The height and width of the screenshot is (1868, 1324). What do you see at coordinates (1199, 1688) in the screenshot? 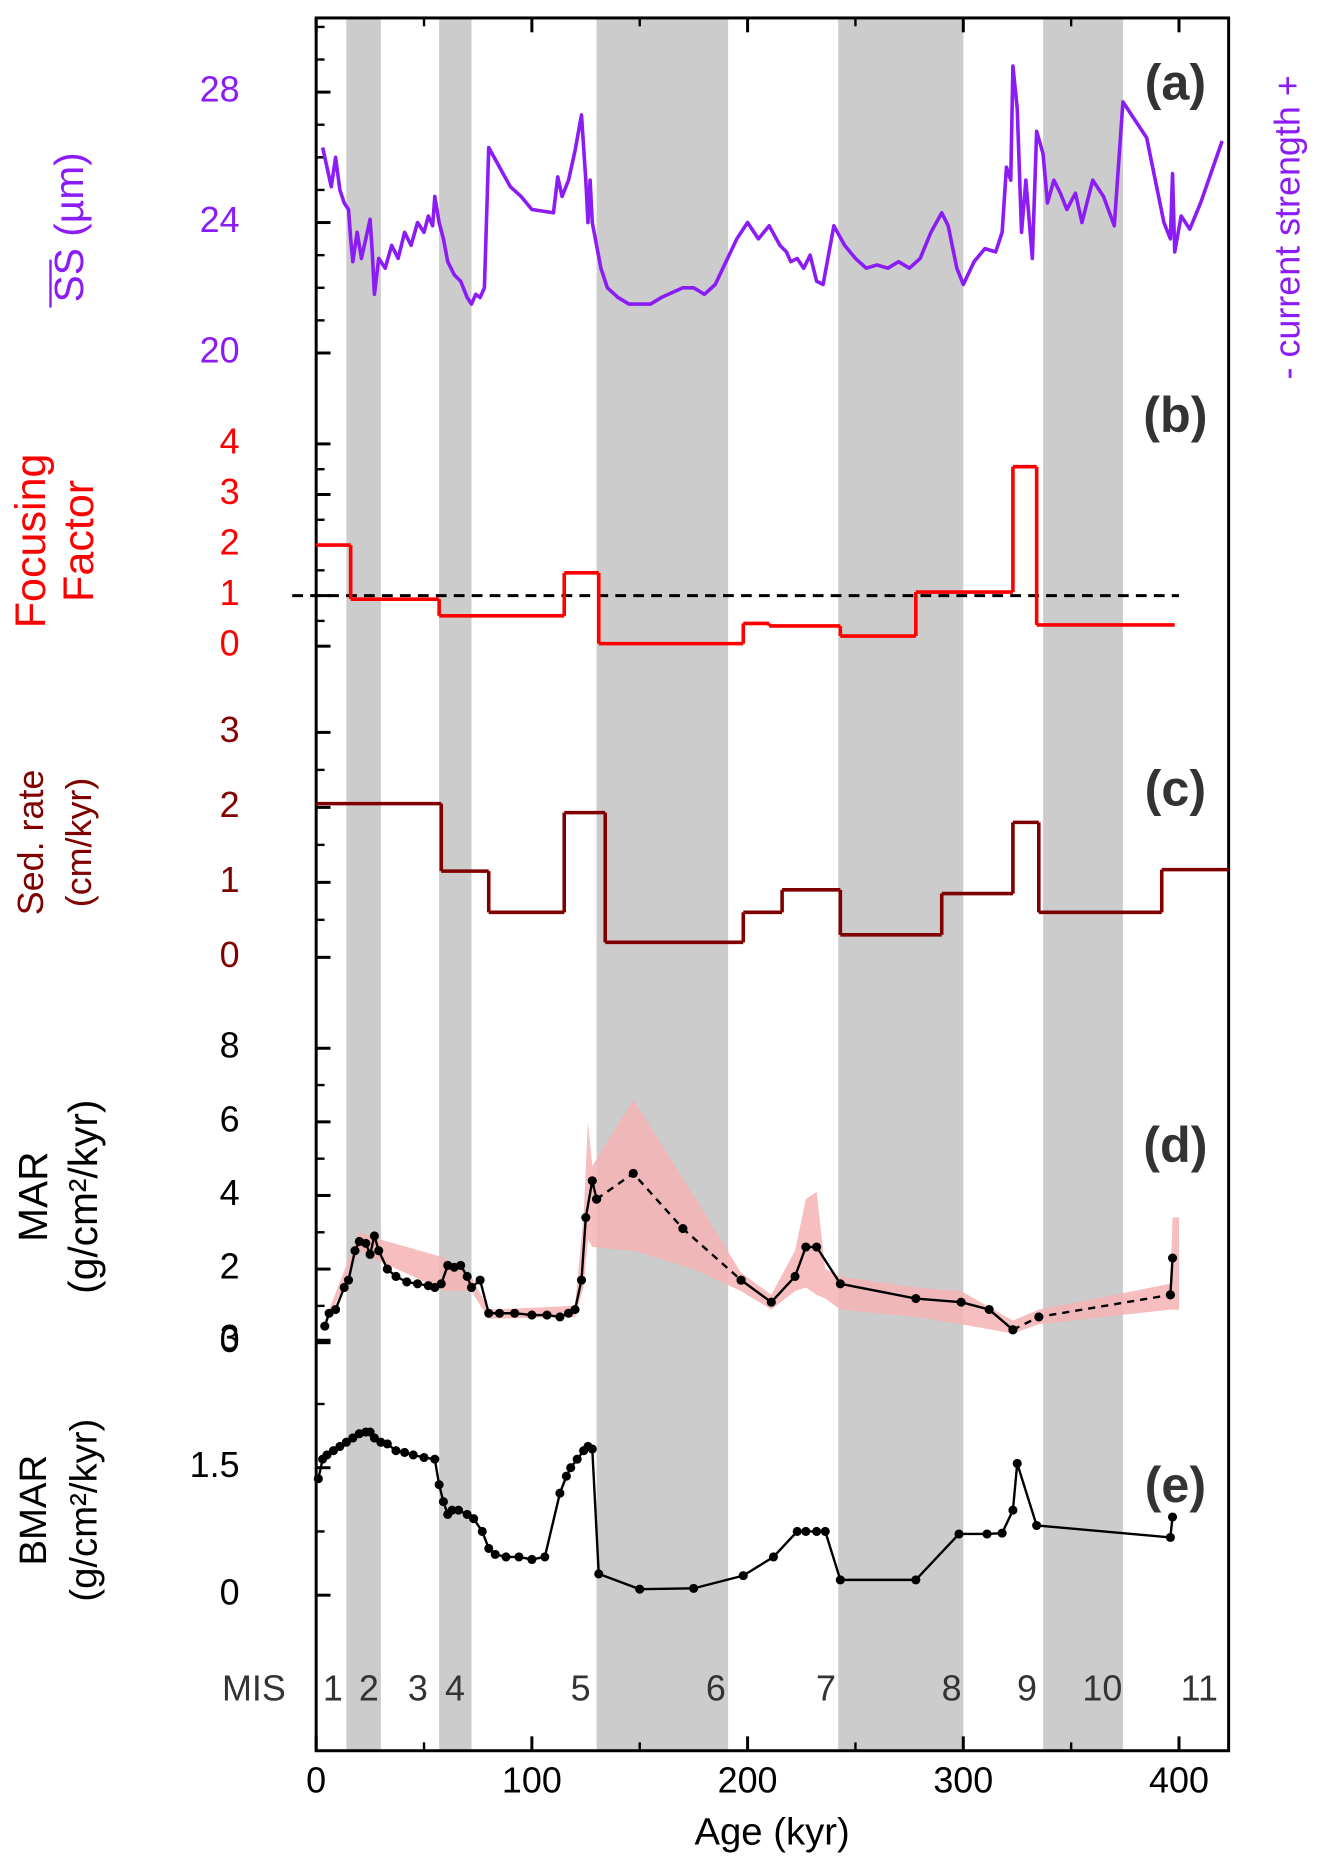
I see `mis-stage: 11` at bounding box center [1199, 1688].